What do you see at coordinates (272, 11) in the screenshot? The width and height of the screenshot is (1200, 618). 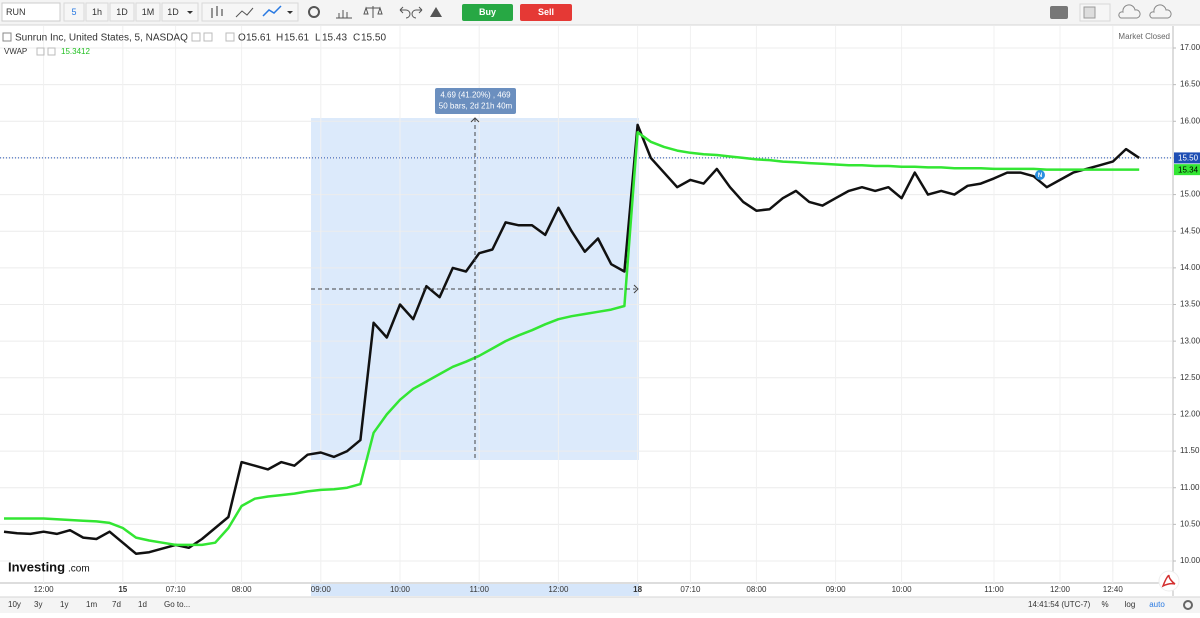 I see `line-icon` at bounding box center [272, 11].